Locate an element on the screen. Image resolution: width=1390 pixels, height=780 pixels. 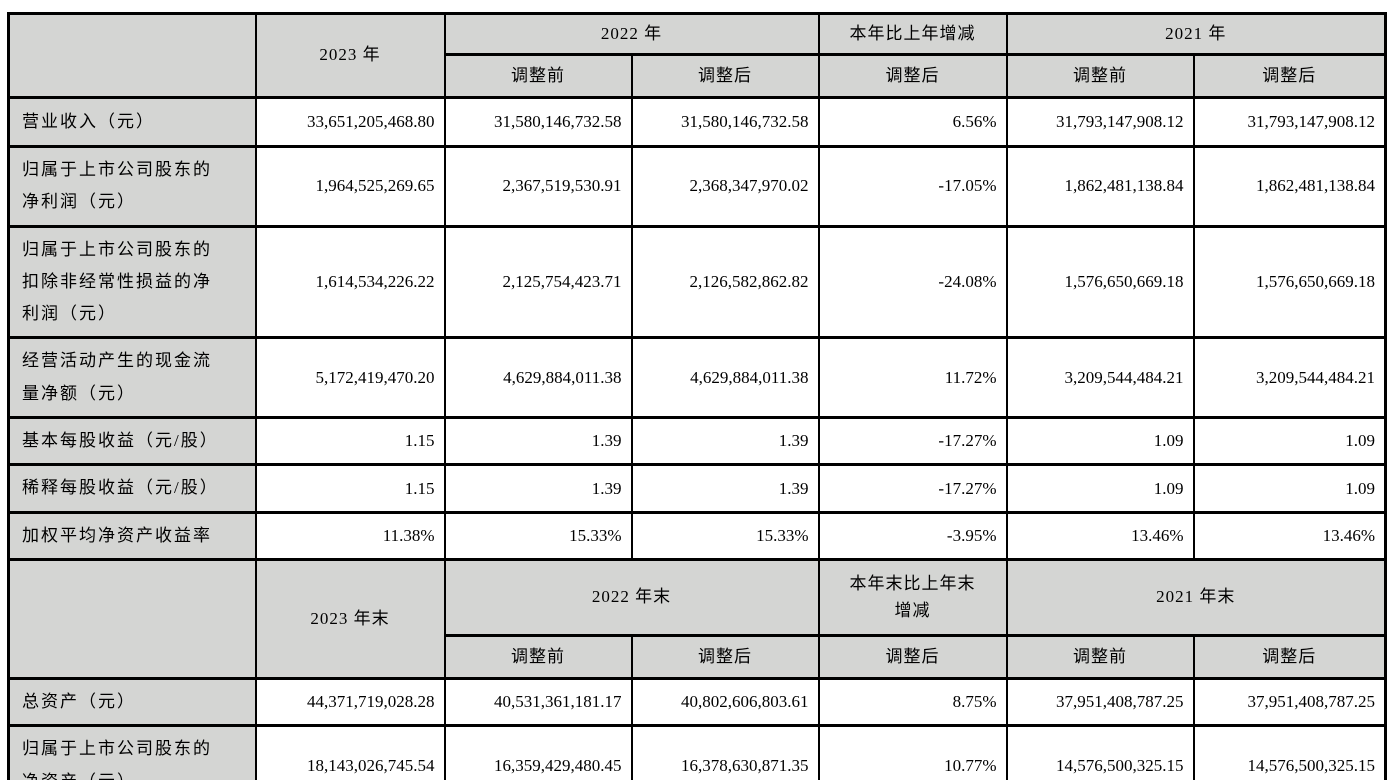
header-2022-end: 2022 年末 is located at coordinates (631, 597).